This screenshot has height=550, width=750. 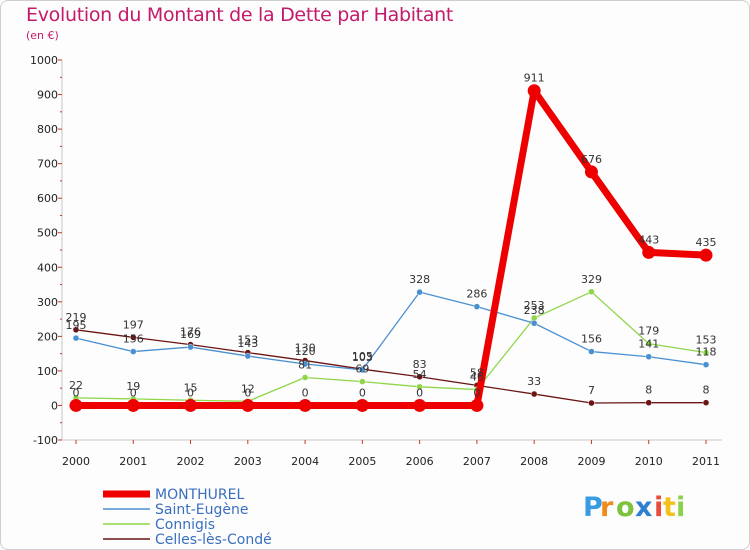 I want to click on data-label: 105, so click(x=362, y=356).